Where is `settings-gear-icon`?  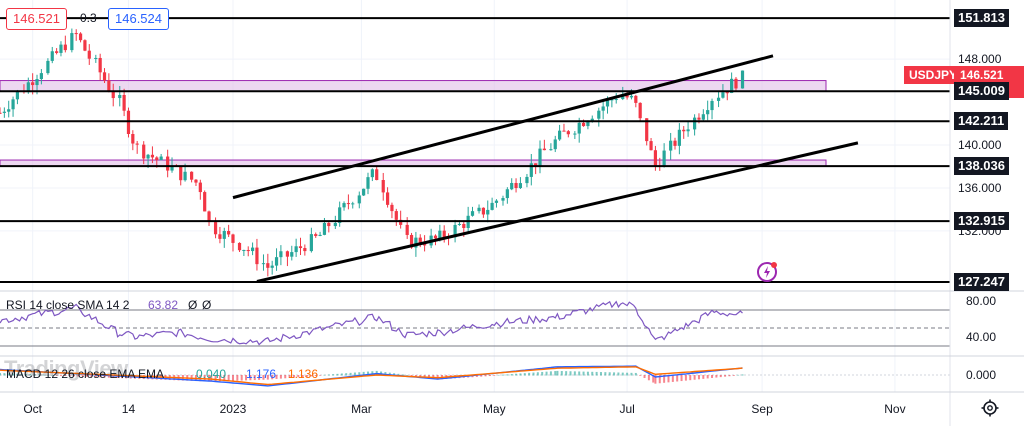 settings-gear-icon is located at coordinates (990, 408).